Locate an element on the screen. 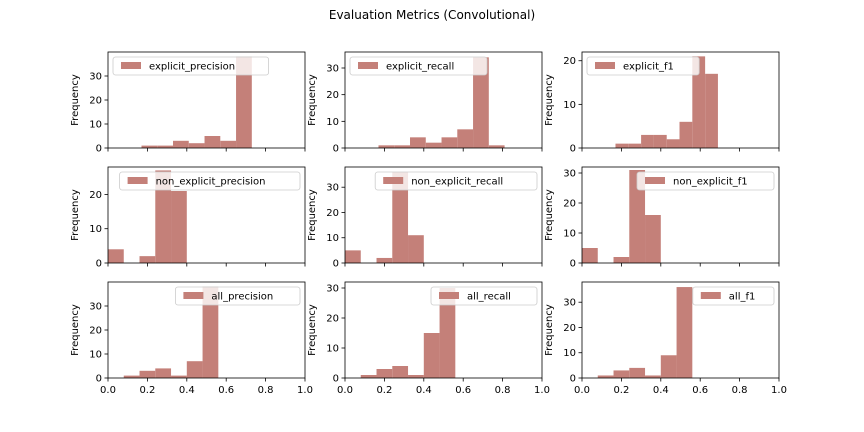 Image resolution: width=864 pixels, height=432 pixels. legend-label: non_explicit_f1 is located at coordinates (710, 182).